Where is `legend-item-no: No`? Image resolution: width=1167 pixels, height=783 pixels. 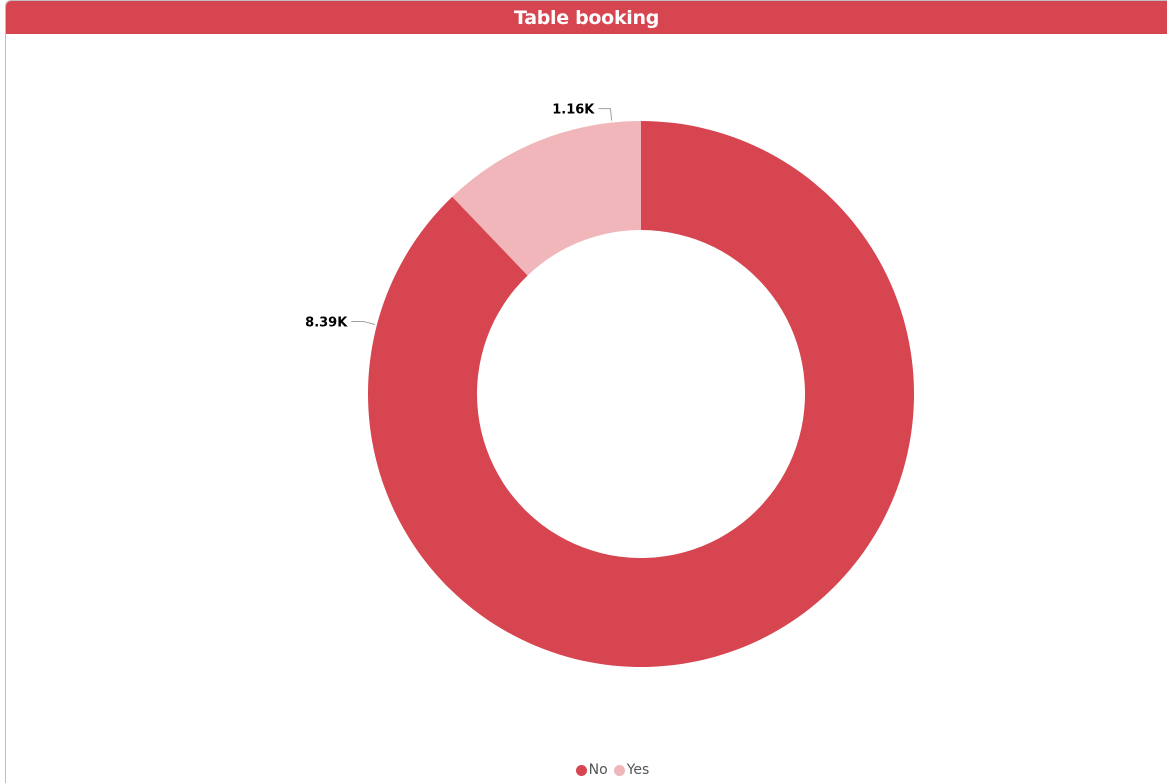 legend-item-no: No is located at coordinates (591, 770).